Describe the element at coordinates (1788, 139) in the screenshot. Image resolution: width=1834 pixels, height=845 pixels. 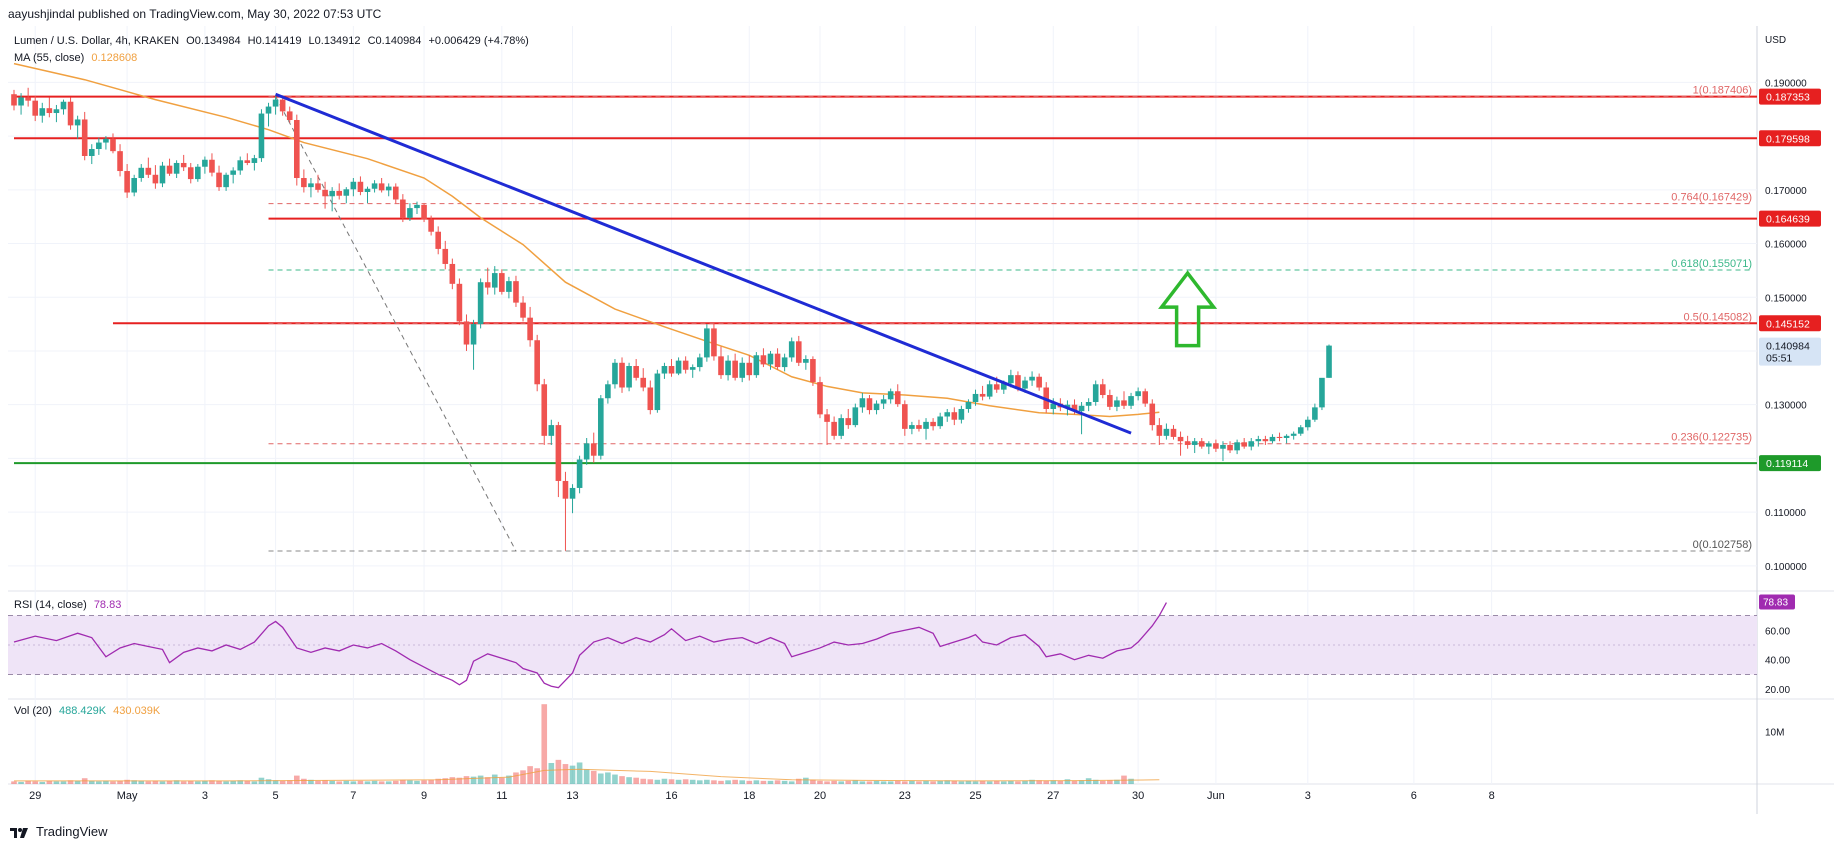
I see `price-label-text: 0.179598` at that location.